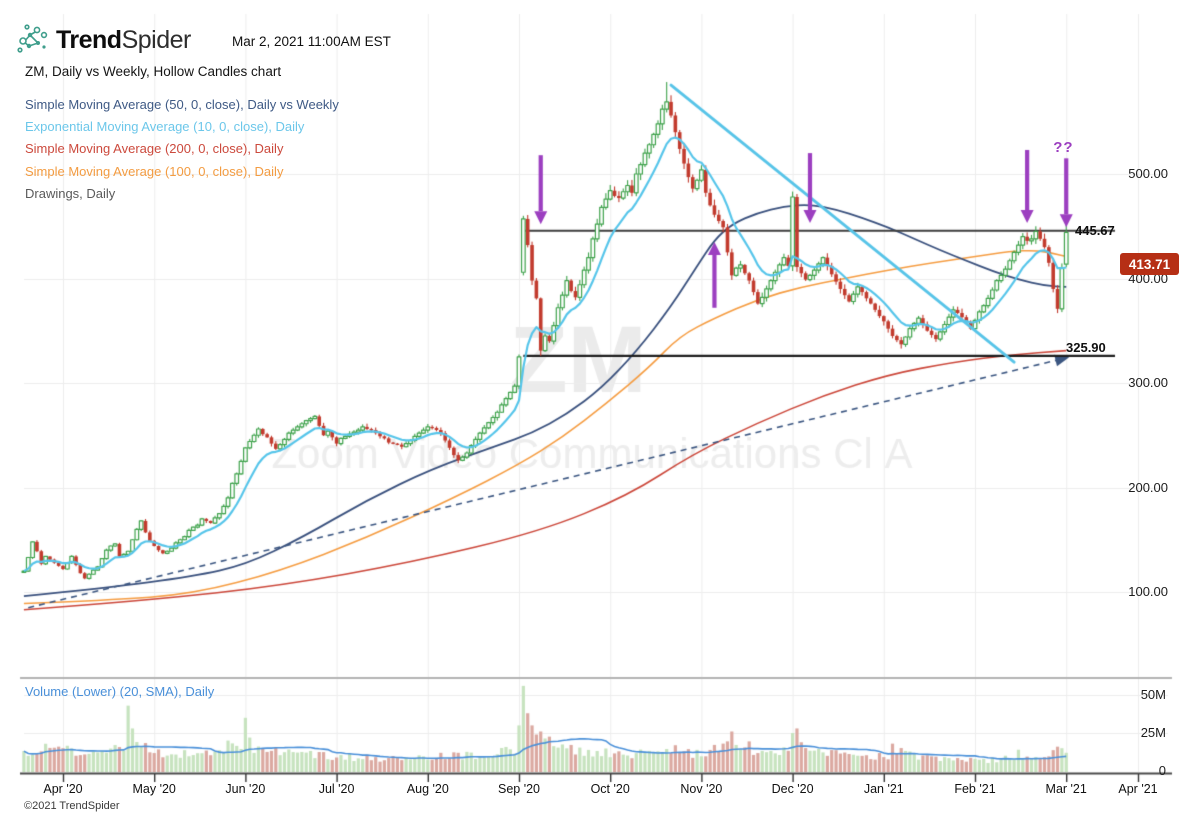 The height and width of the screenshot is (825, 1200). What do you see at coordinates (311, 41) in the screenshot?
I see `chart-timestamp: Mar 2, 2021 11:00AM EST` at bounding box center [311, 41].